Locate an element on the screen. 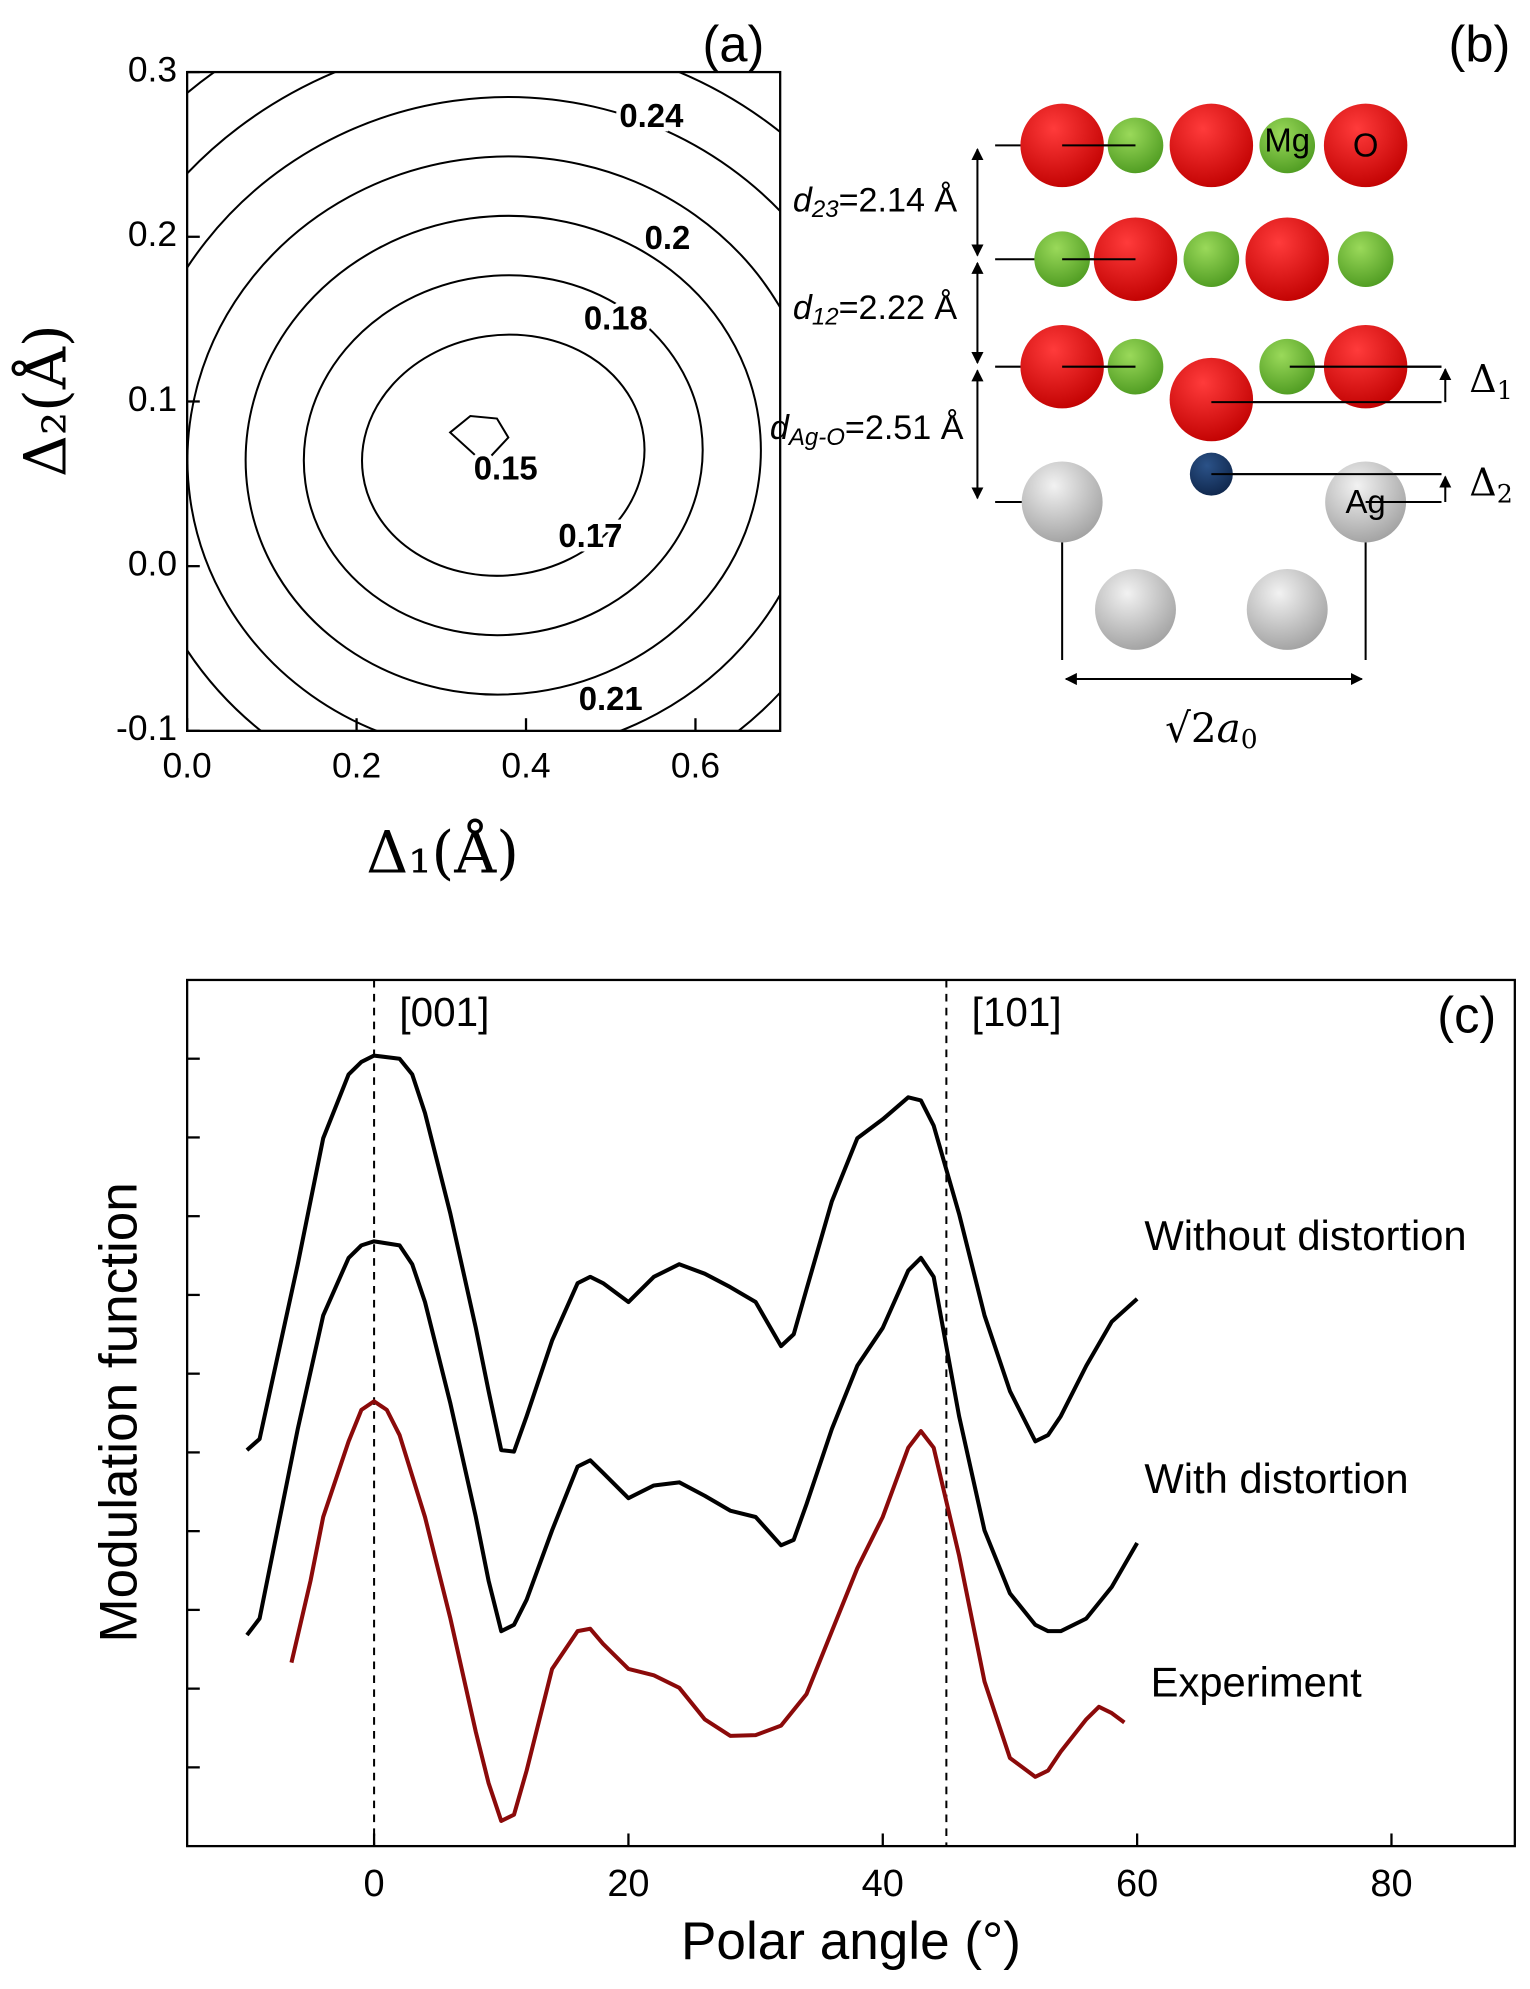 The width and height of the screenshot is (1530, 1989). contour-label: 0.17 is located at coordinates (590, 535).